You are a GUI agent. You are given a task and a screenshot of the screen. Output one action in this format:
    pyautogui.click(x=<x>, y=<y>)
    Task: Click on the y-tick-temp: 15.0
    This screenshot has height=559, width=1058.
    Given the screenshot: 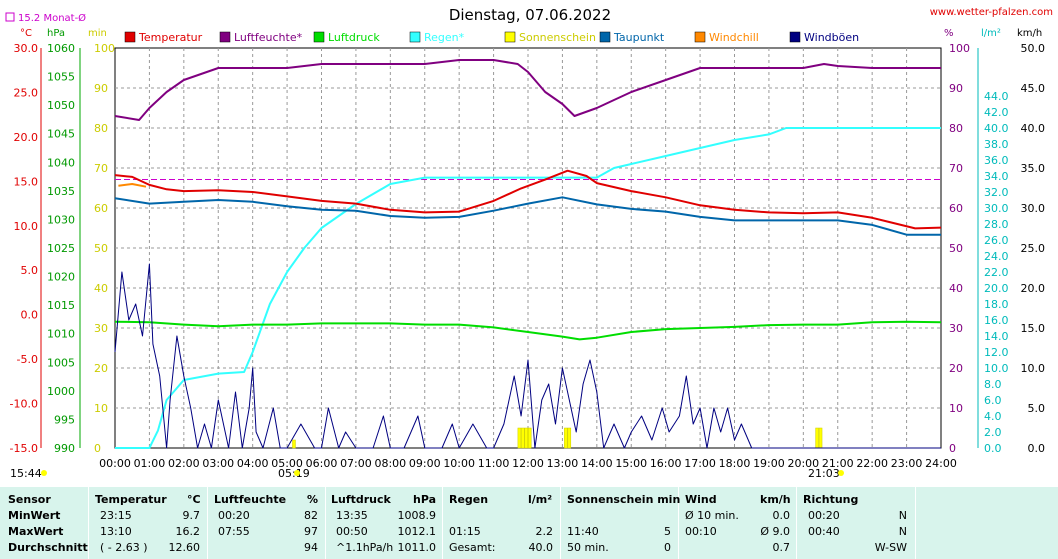 What is the action you would take?
    pyautogui.click(x=26, y=181)
    